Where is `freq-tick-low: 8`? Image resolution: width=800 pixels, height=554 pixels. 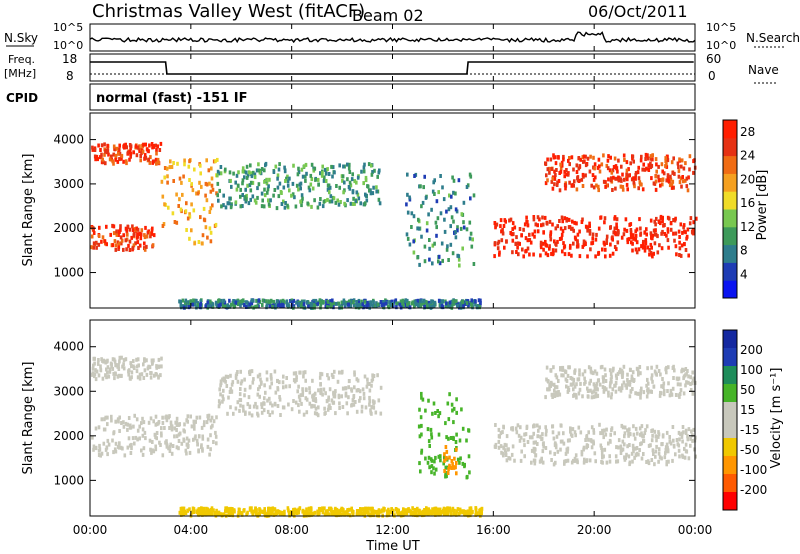 freq-tick-low: 8 is located at coordinates (70, 76).